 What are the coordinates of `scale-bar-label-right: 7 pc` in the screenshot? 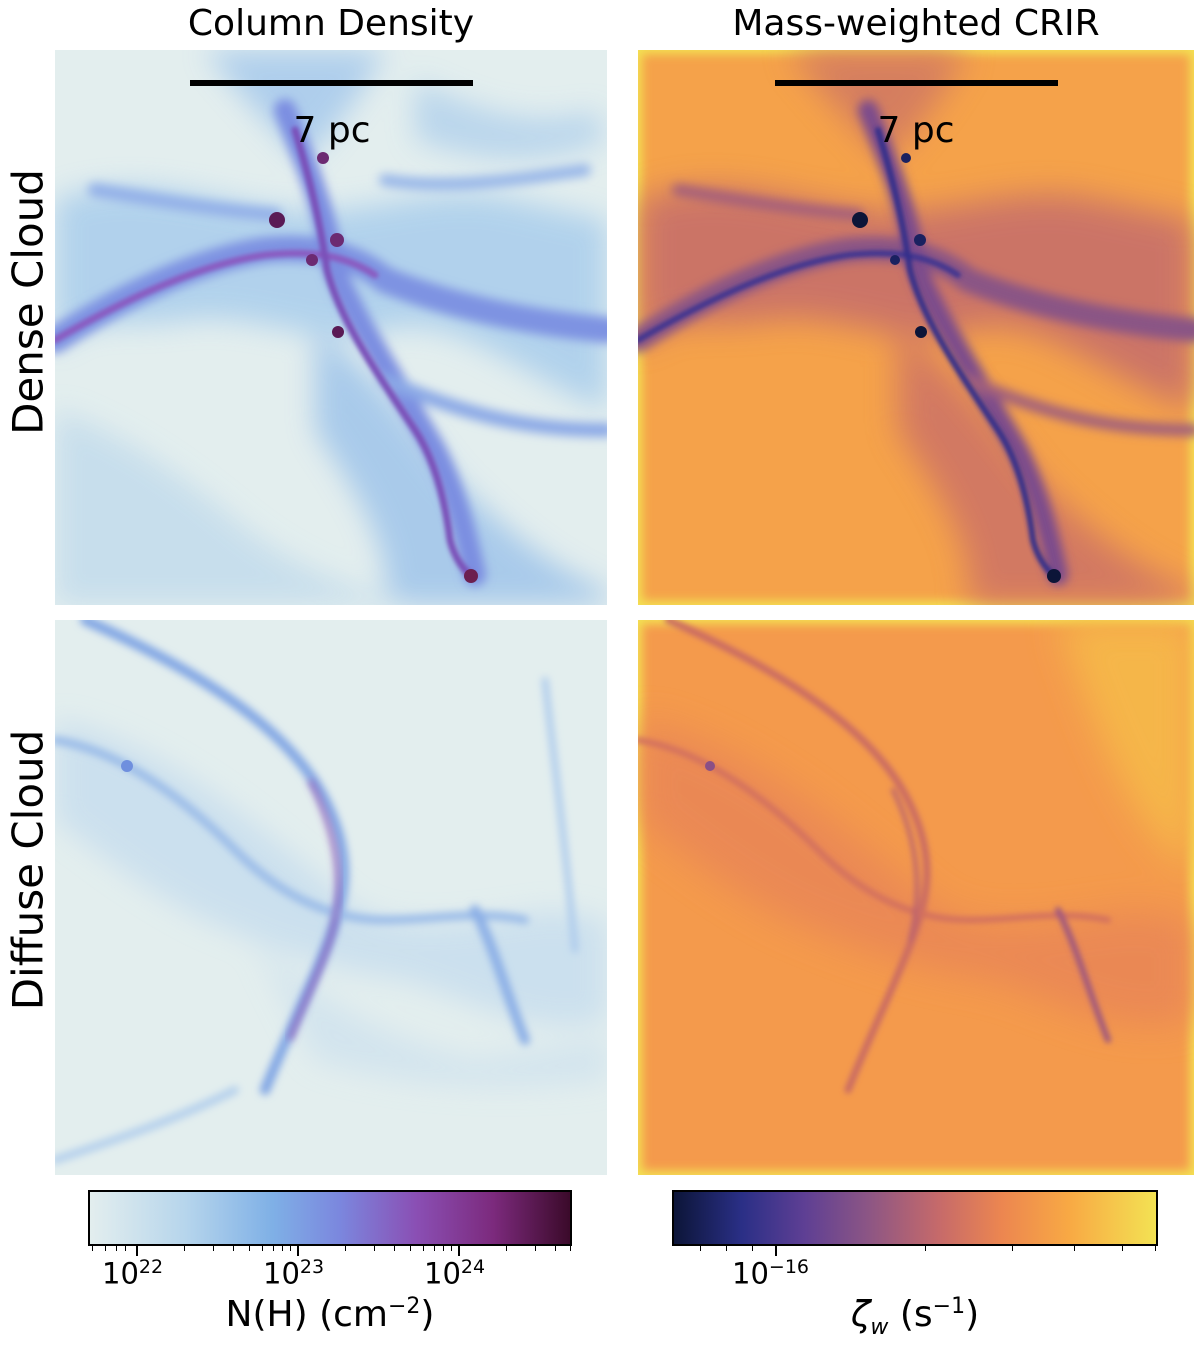 It's located at (916, 130).